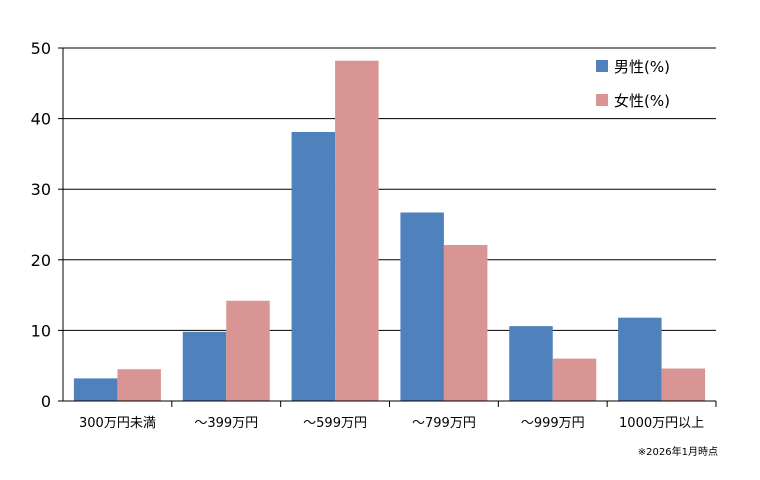 Image resolution: width=760 pixels, height=480 pixels. What do you see at coordinates (117, 423) in the screenshot?
I see `x-tick-label: 300万円未満` at bounding box center [117, 423].